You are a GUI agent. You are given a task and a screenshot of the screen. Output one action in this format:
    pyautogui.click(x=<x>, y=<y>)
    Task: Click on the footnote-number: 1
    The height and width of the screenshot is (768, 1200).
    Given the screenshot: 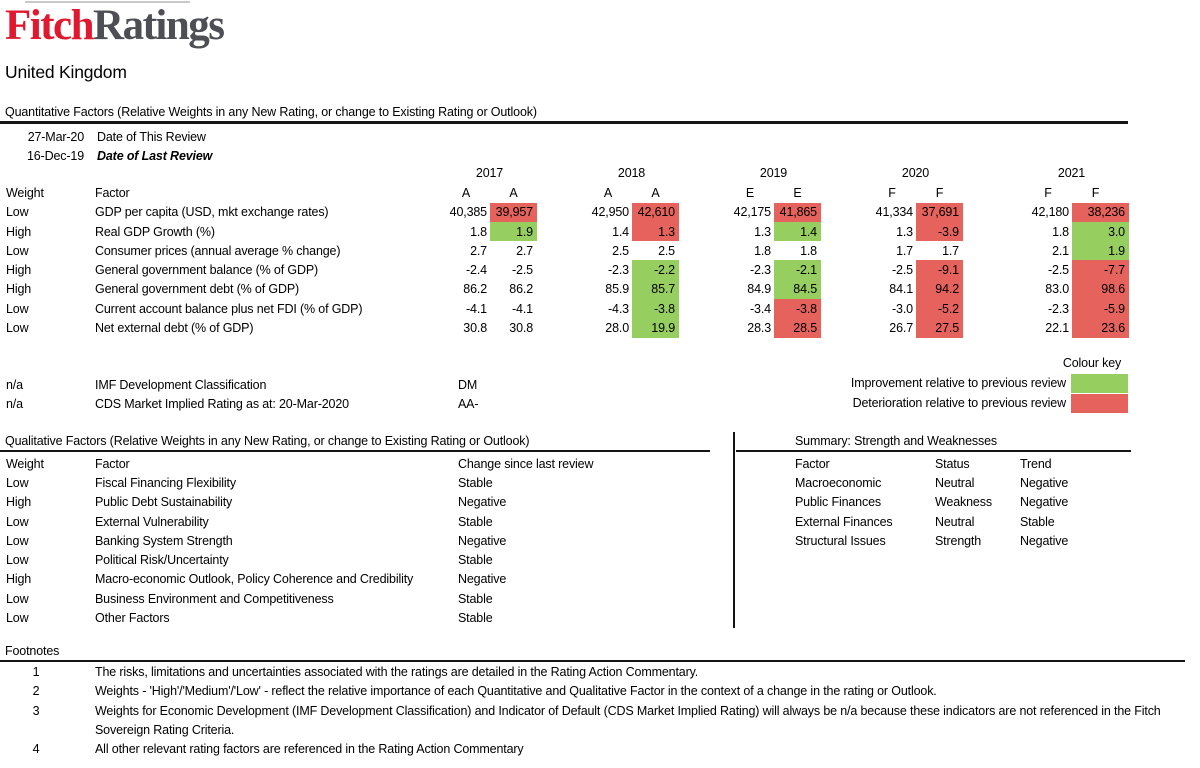 What is the action you would take?
    pyautogui.click(x=36, y=672)
    